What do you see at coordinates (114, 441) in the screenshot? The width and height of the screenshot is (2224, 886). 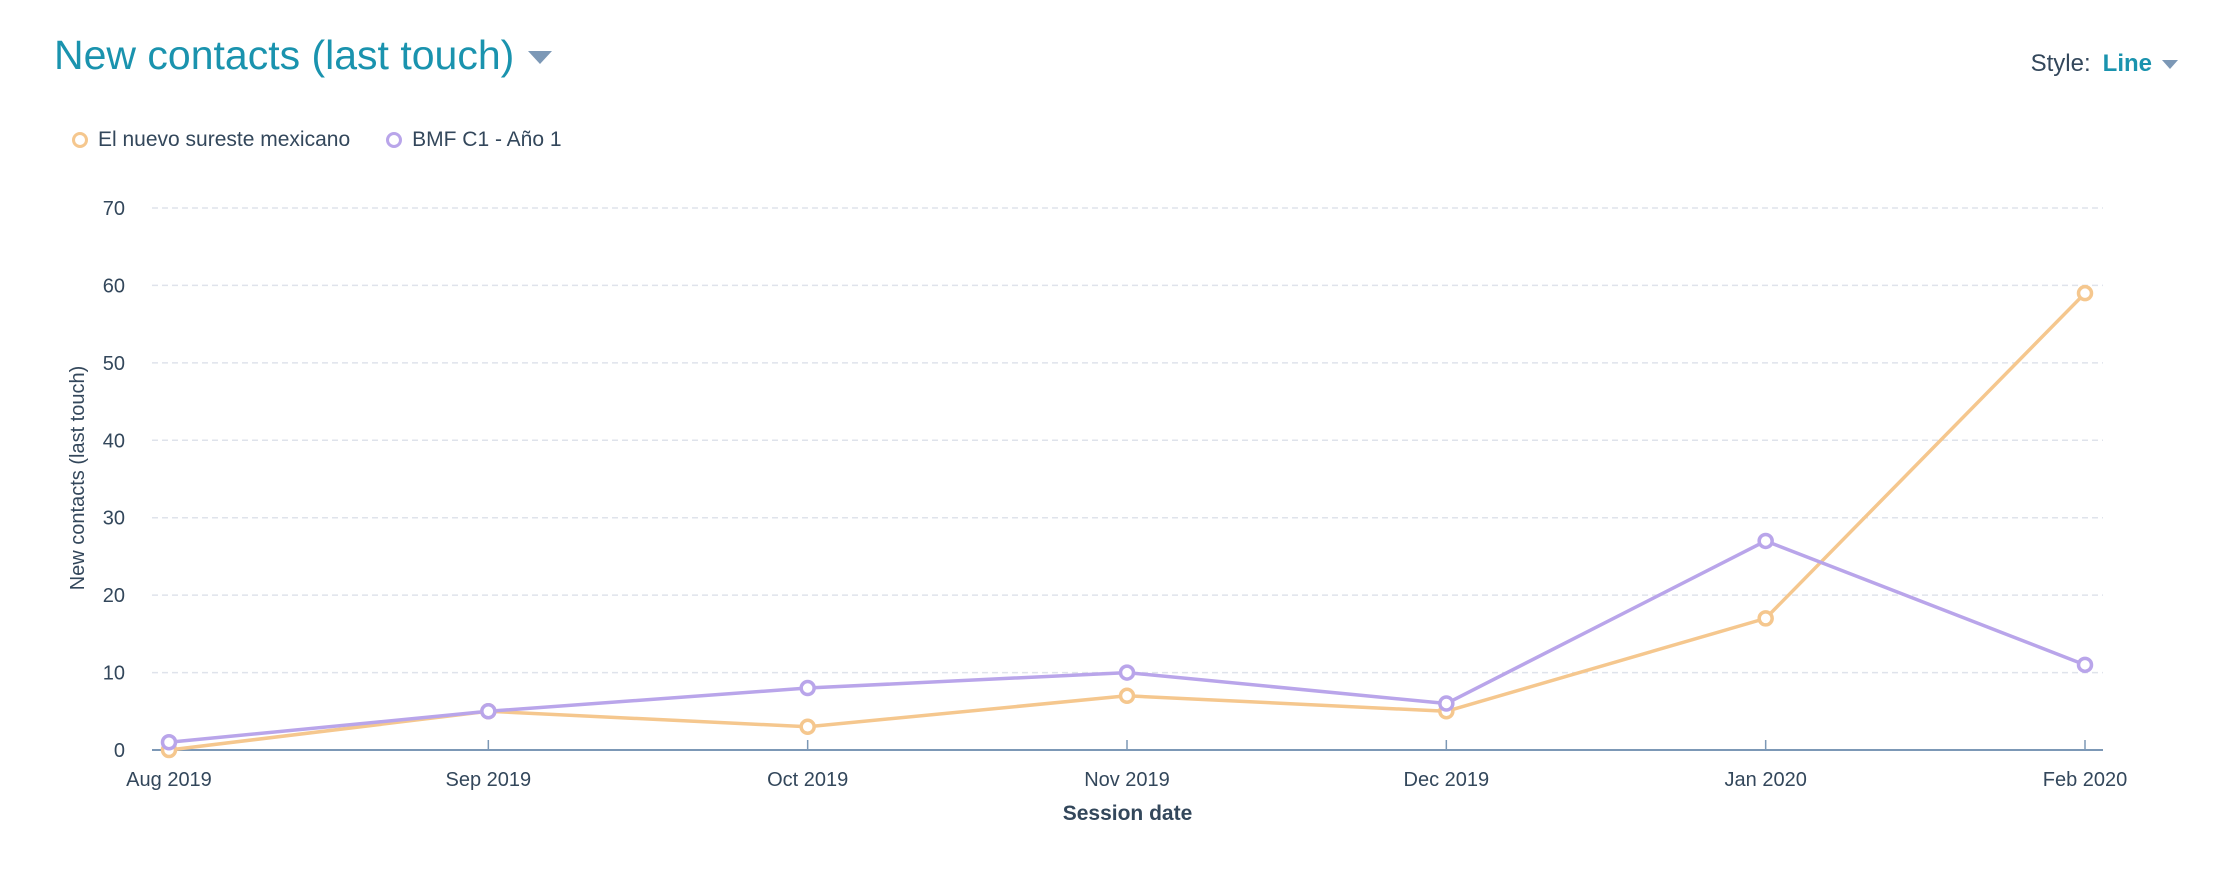 I see `y-tick-label: 40` at bounding box center [114, 441].